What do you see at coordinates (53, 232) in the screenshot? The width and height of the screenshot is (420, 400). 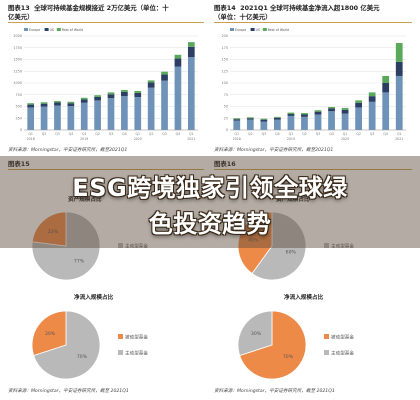 I see `pie-slice-label: 23%` at bounding box center [53, 232].